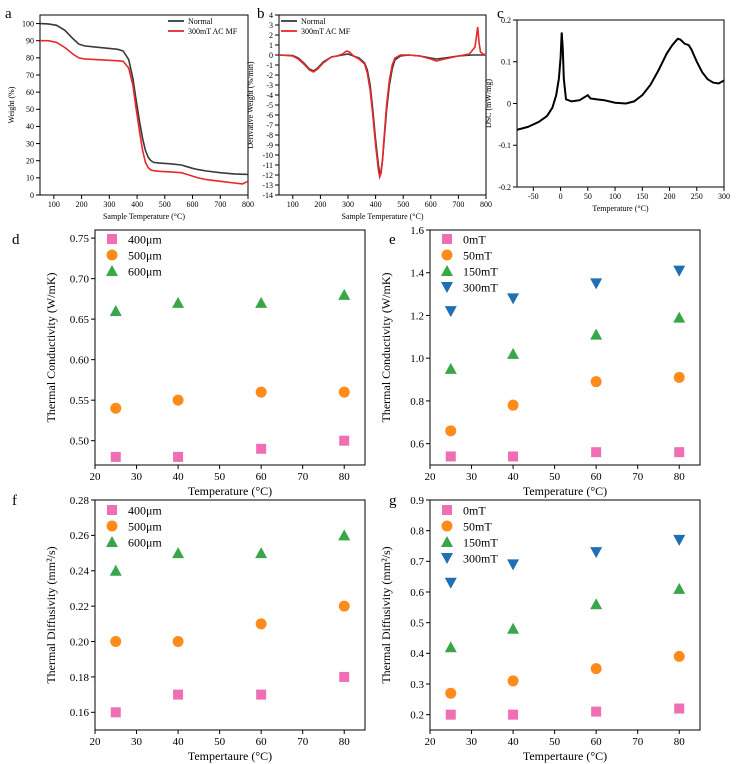  I want to click on series-0mT, so click(565, 711).